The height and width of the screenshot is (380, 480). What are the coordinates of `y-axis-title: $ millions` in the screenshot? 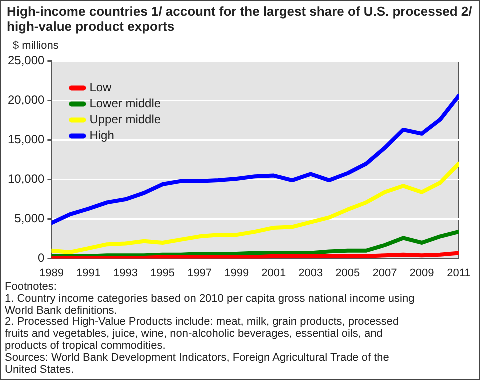 It's located at (36, 46).